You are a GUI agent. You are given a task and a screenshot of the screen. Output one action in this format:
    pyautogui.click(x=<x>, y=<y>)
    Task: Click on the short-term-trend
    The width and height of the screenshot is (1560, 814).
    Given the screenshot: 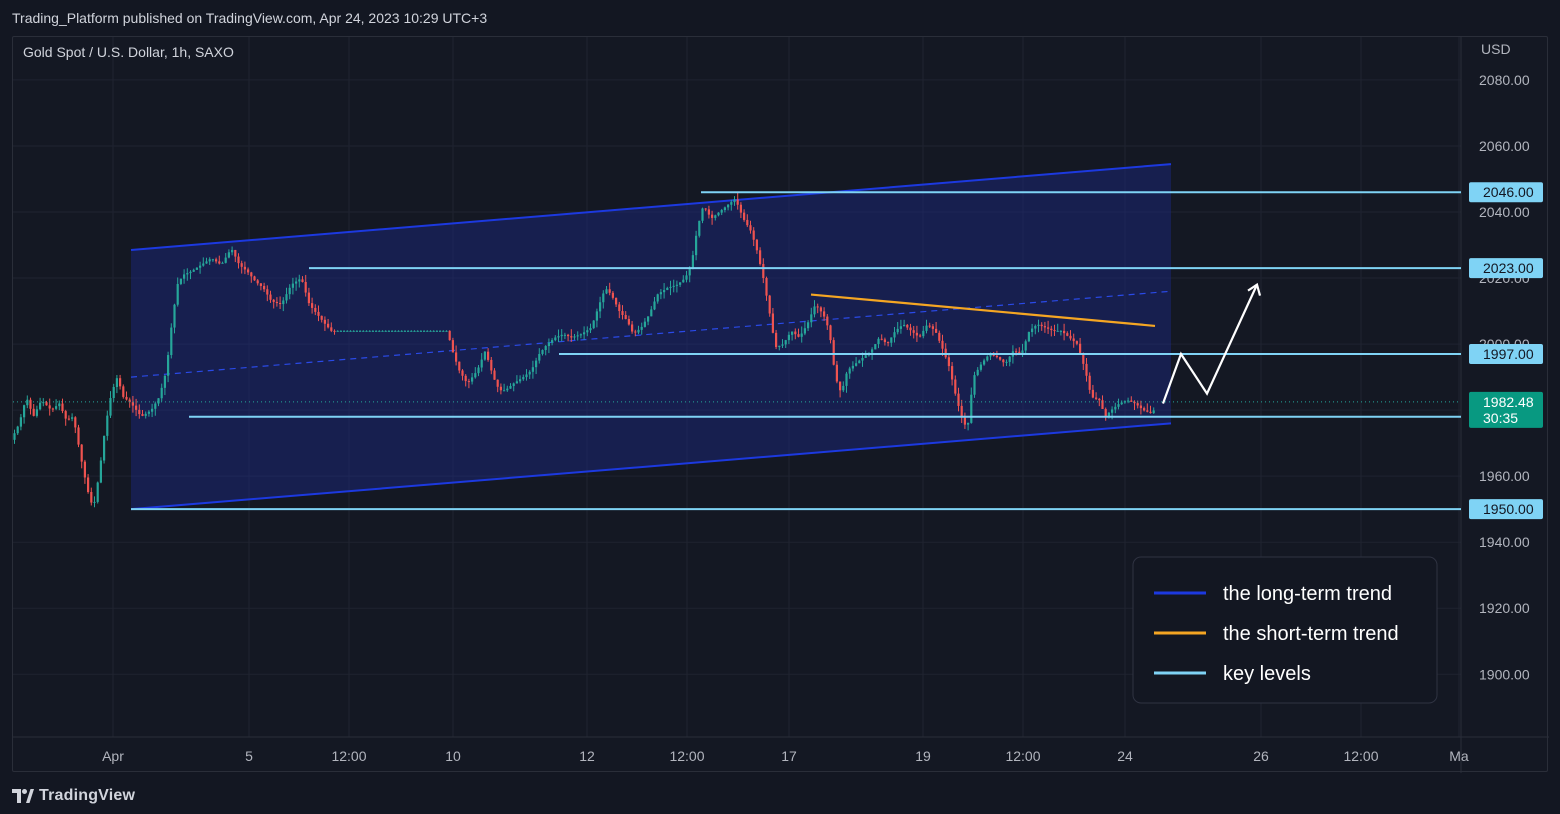 What is the action you would take?
    pyautogui.click(x=983, y=310)
    